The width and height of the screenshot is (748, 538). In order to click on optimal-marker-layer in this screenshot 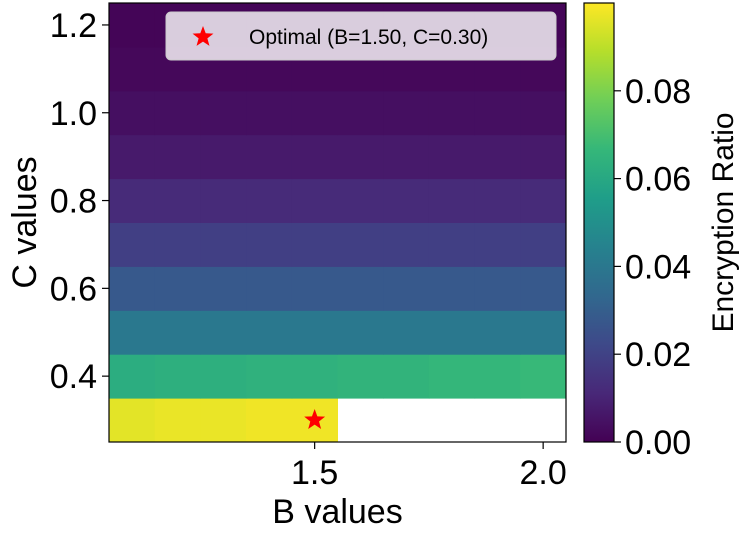, I will do `click(315, 419)`.